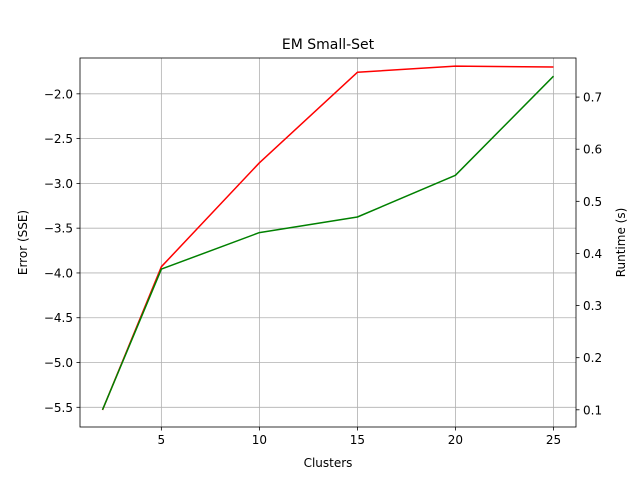 The width and height of the screenshot is (640, 484). What do you see at coordinates (259, 440) in the screenshot?
I see `x-tick-label: 10` at bounding box center [259, 440].